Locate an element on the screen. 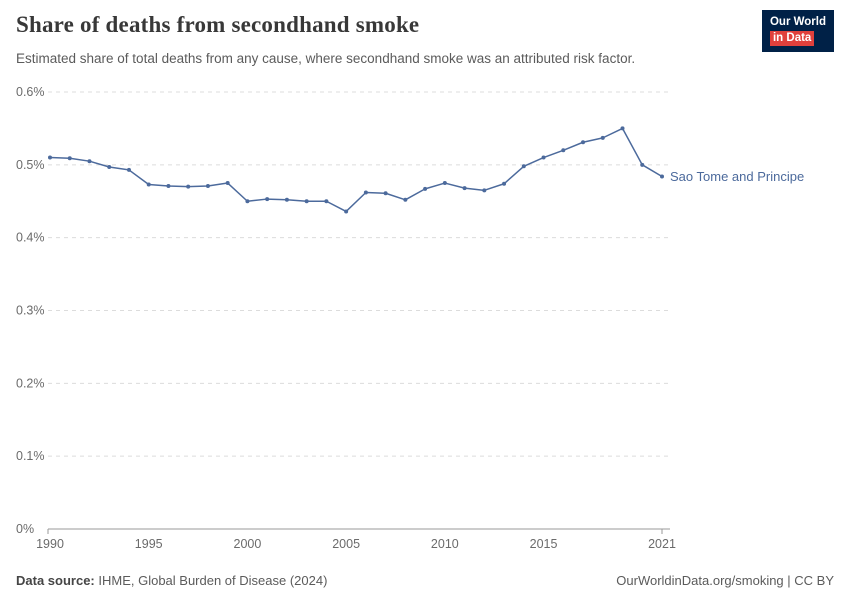 Image resolution: width=850 pixels, height=600 pixels. x-tick-label: 1995 is located at coordinates (149, 544).